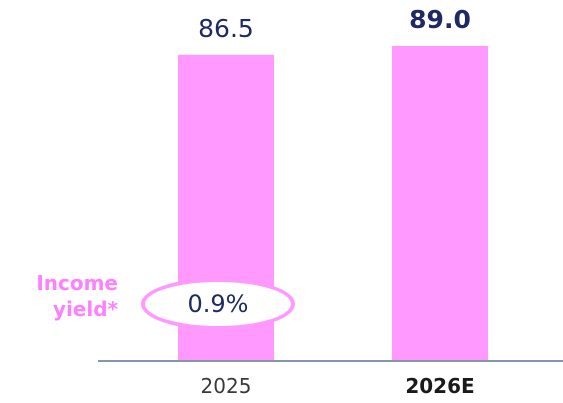  Describe the element at coordinates (77, 296) in the screenshot. I see `income-yield-label-text: Income yield*` at that location.